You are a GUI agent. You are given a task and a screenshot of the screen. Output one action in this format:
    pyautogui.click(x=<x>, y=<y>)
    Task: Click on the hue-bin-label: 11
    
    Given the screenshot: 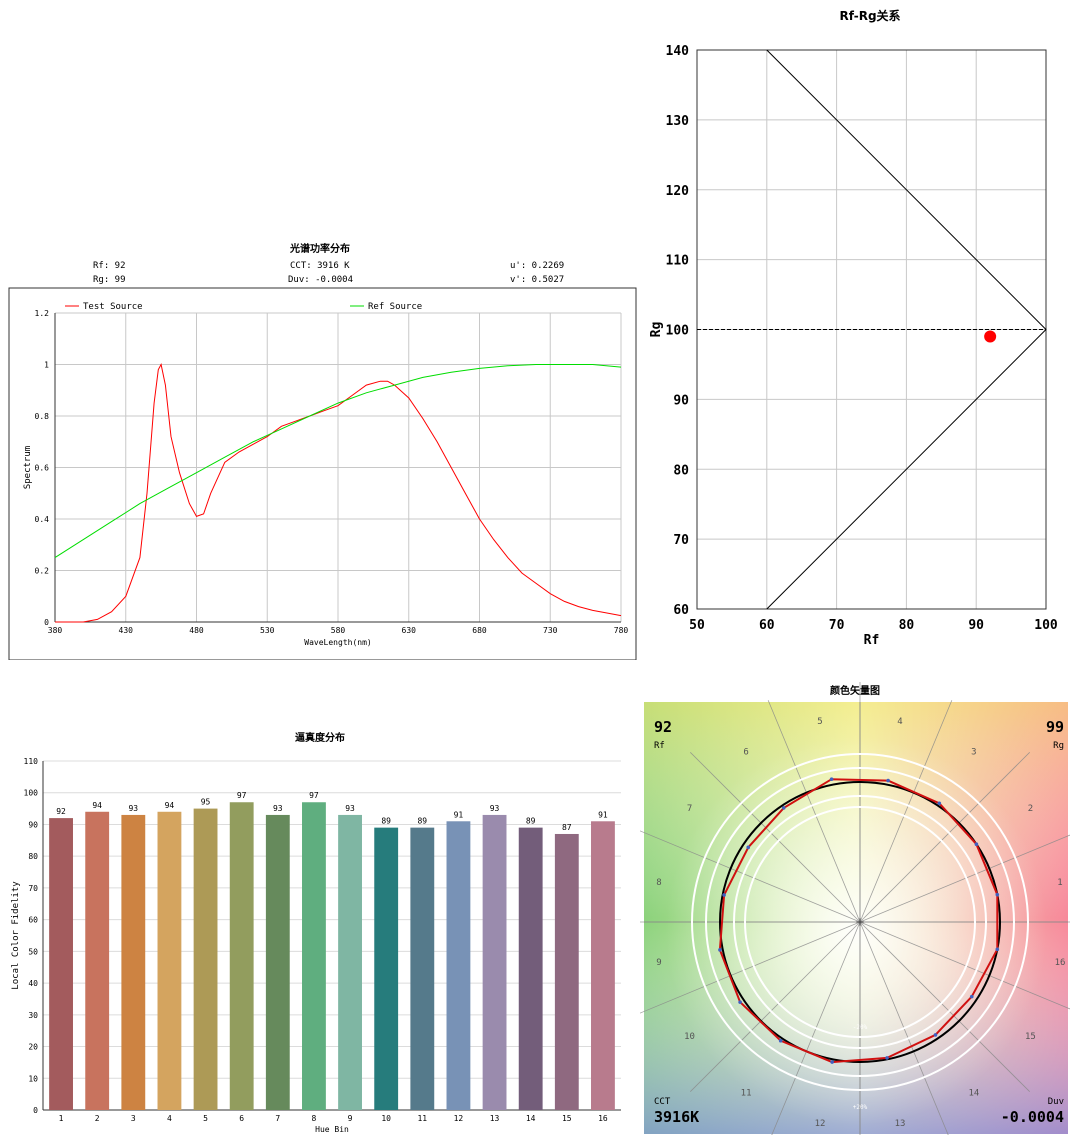 What is the action you would take?
    pyautogui.click(x=746, y=1093)
    